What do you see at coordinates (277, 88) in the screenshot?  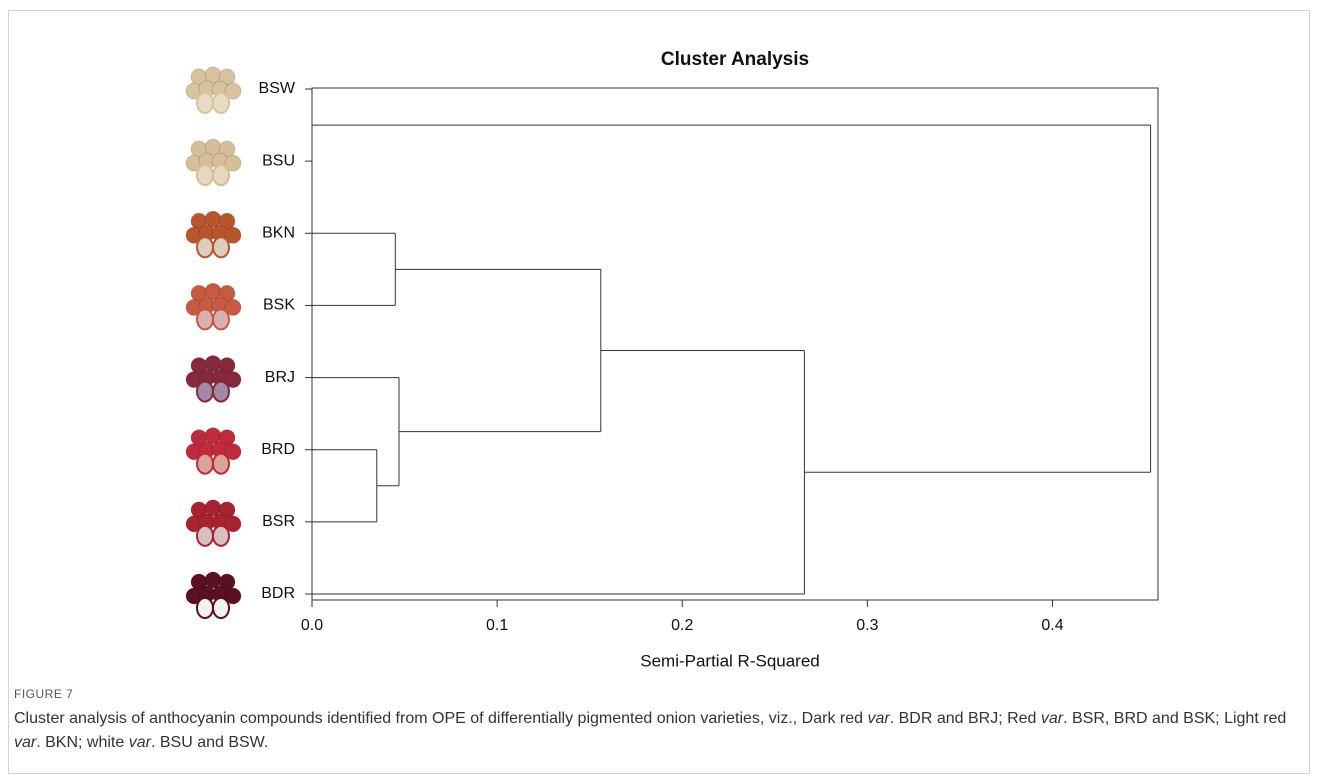 I see `leaf-label: BSW` at bounding box center [277, 88].